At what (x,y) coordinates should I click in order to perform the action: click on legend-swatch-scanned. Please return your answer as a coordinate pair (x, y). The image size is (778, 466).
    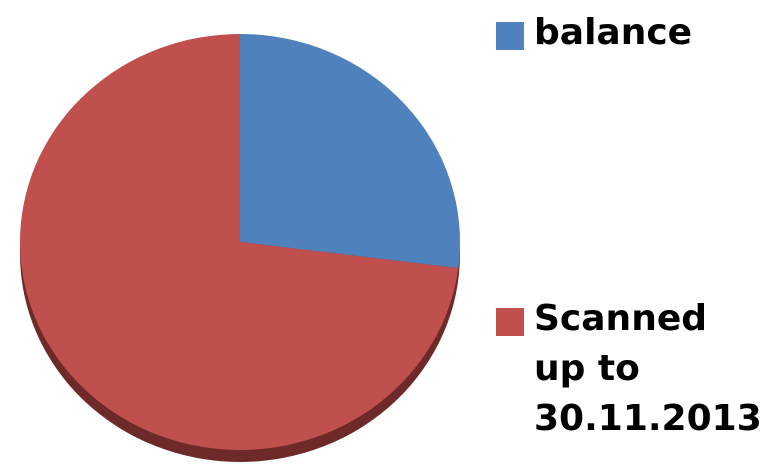
    Looking at the image, I should click on (510, 322).